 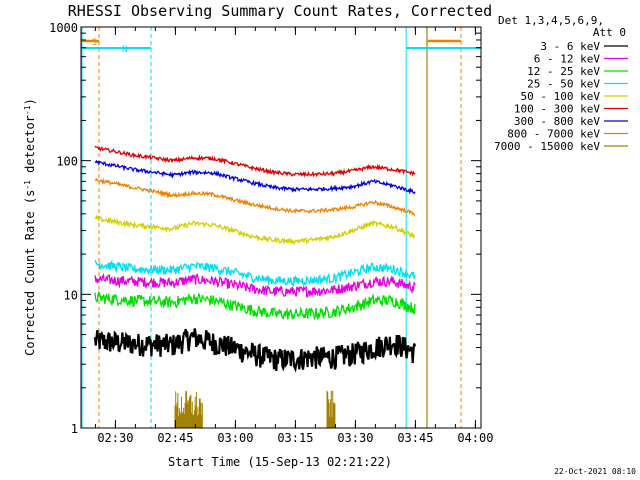 I want to click on flag-label-n: N, so click(x=124, y=50).